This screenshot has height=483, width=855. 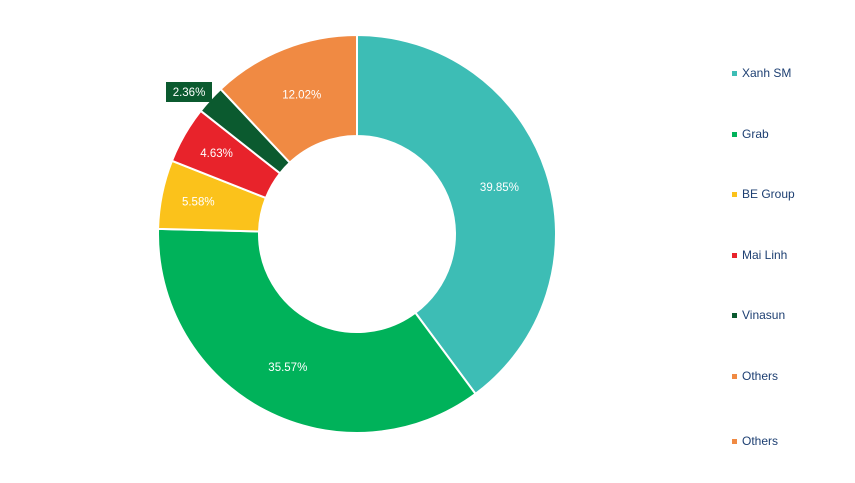 What do you see at coordinates (499, 188) in the screenshot?
I see `slice-label: 39.85%` at bounding box center [499, 188].